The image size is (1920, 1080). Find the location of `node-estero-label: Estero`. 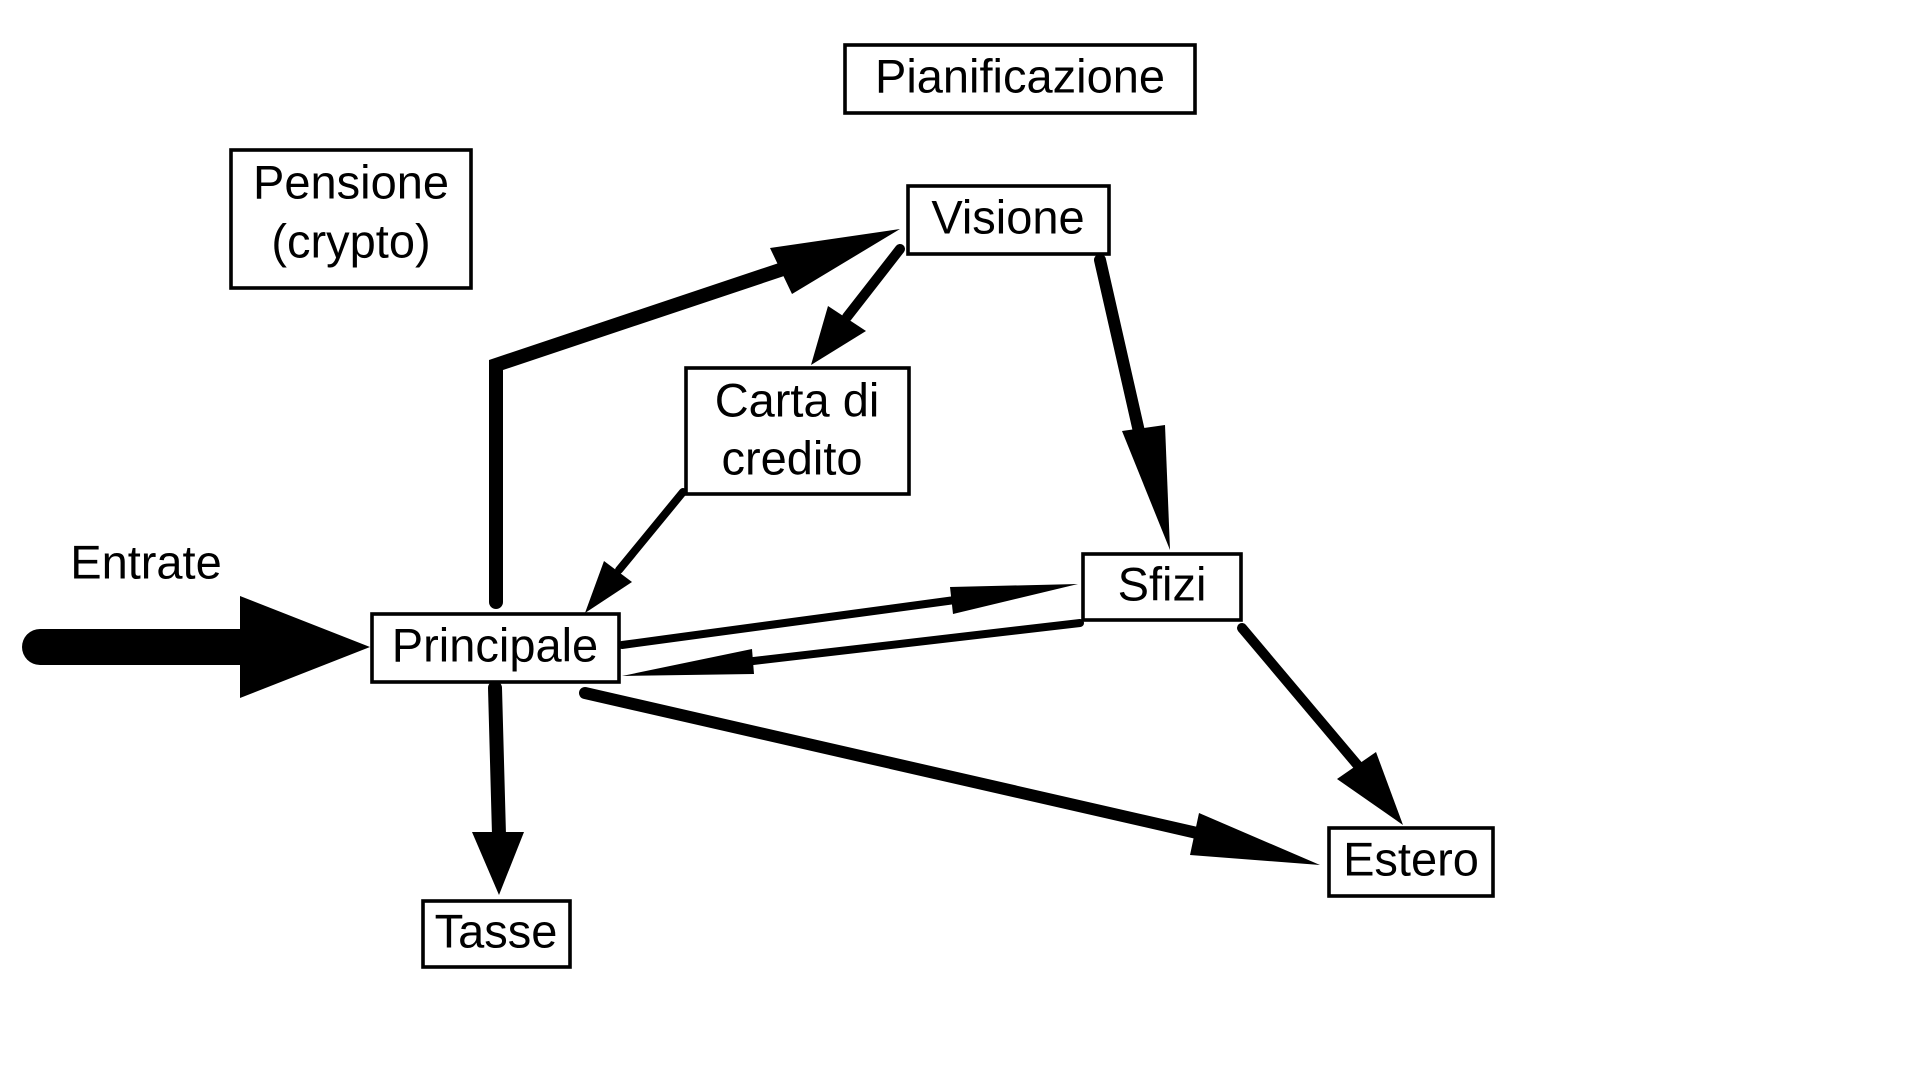

node-estero-label: Estero is located at coordinates (1411, 858).